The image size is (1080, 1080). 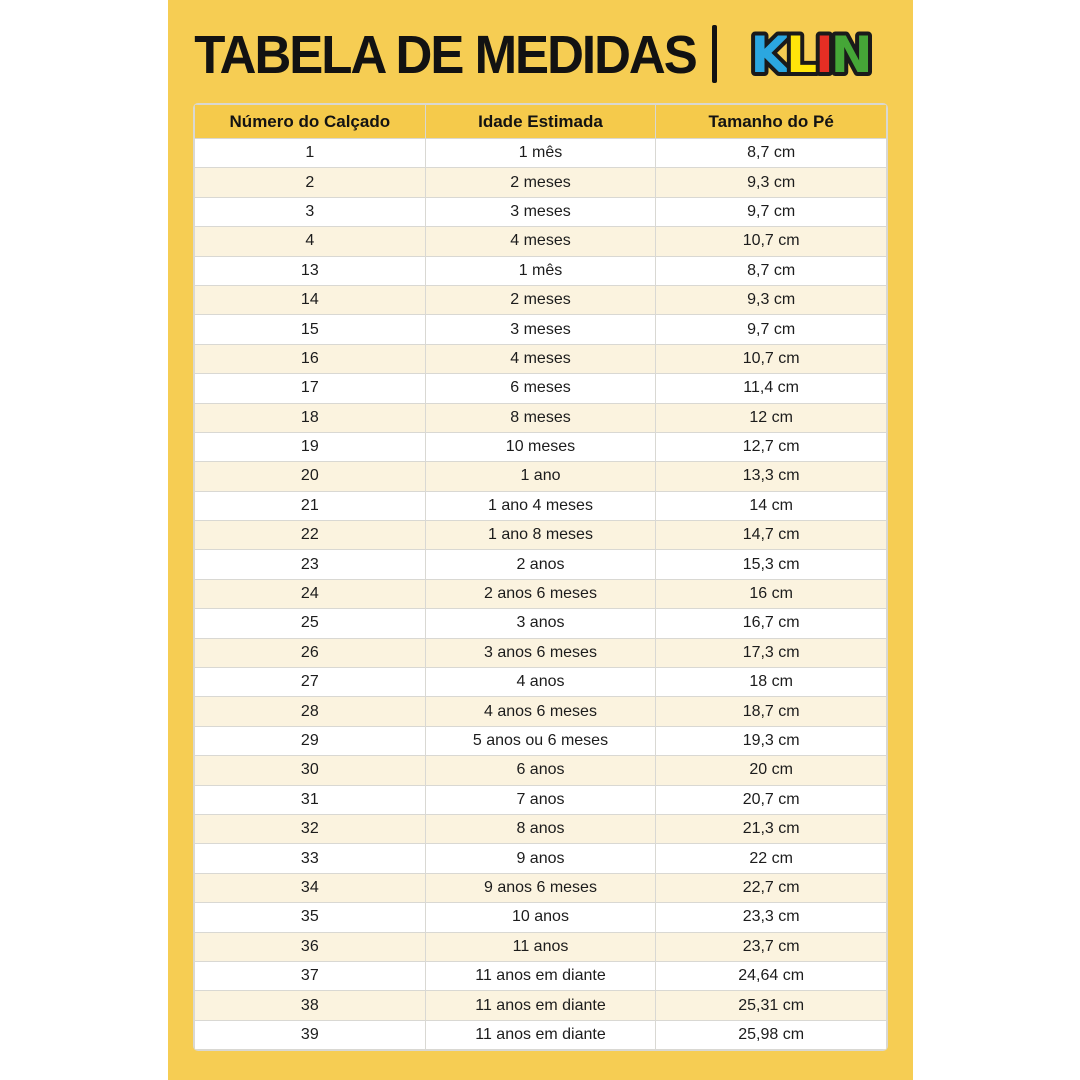 I want to click on table-row: 25 3 anos 16,7 cm, so click(x=540, y=623).